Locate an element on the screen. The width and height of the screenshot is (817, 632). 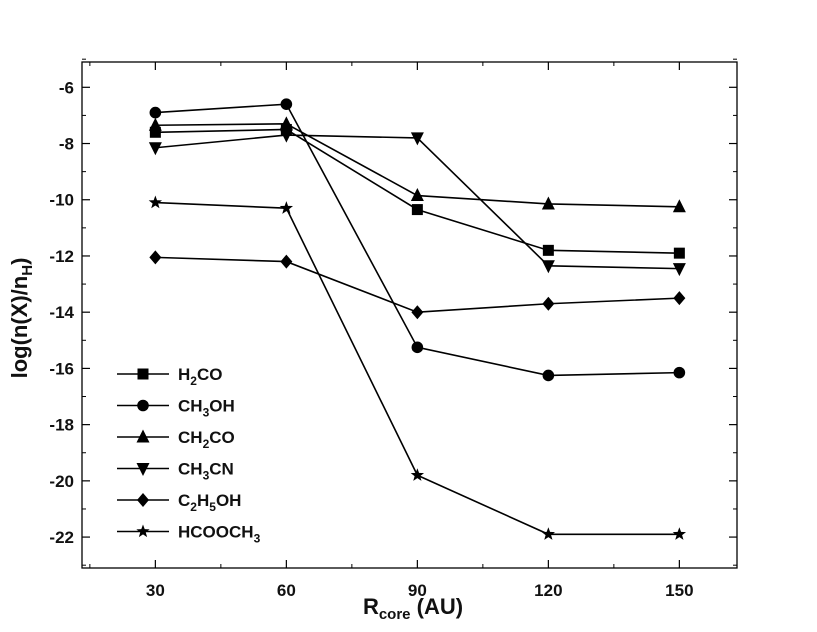
y-axis-title: log(n(X)/nH) is located at coordinates (21, 318).